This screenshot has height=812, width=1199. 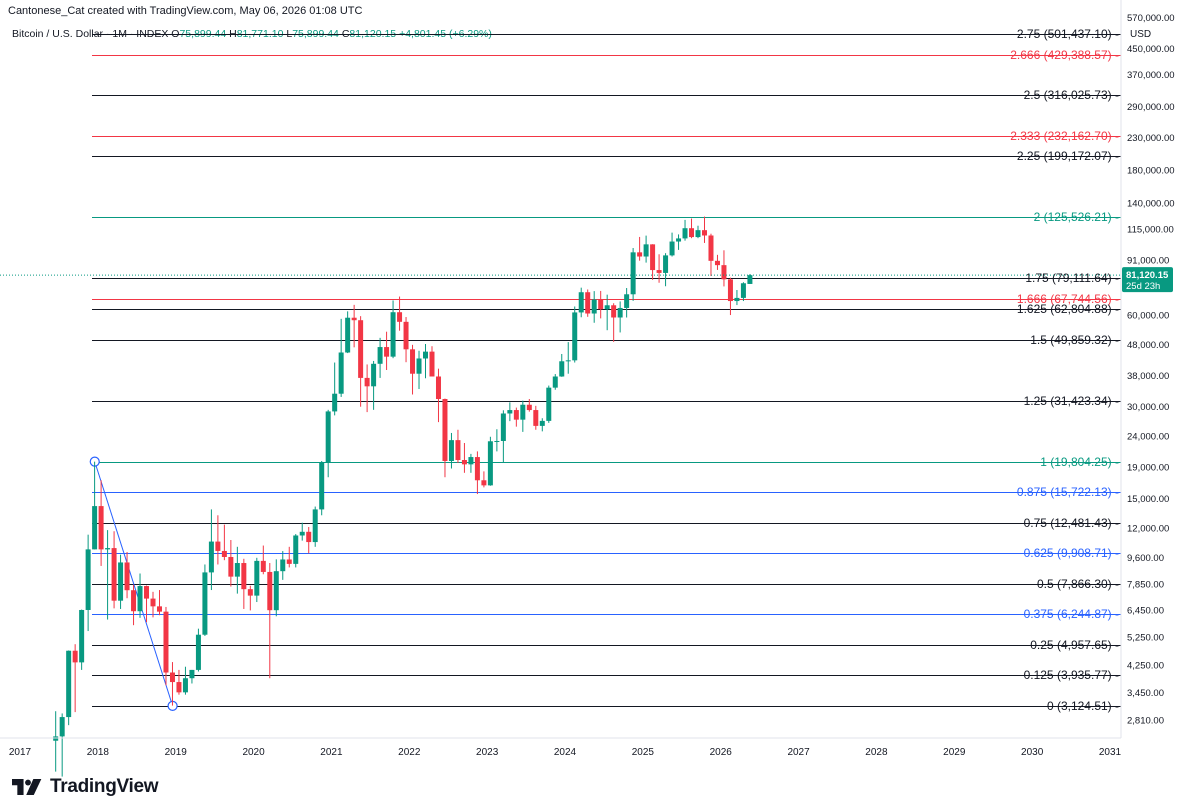 What do you see at coordinates (1151, 107) in the screenshot?
I see `price-tick-label: 290,000.00` at bounding box center [1151, 107].